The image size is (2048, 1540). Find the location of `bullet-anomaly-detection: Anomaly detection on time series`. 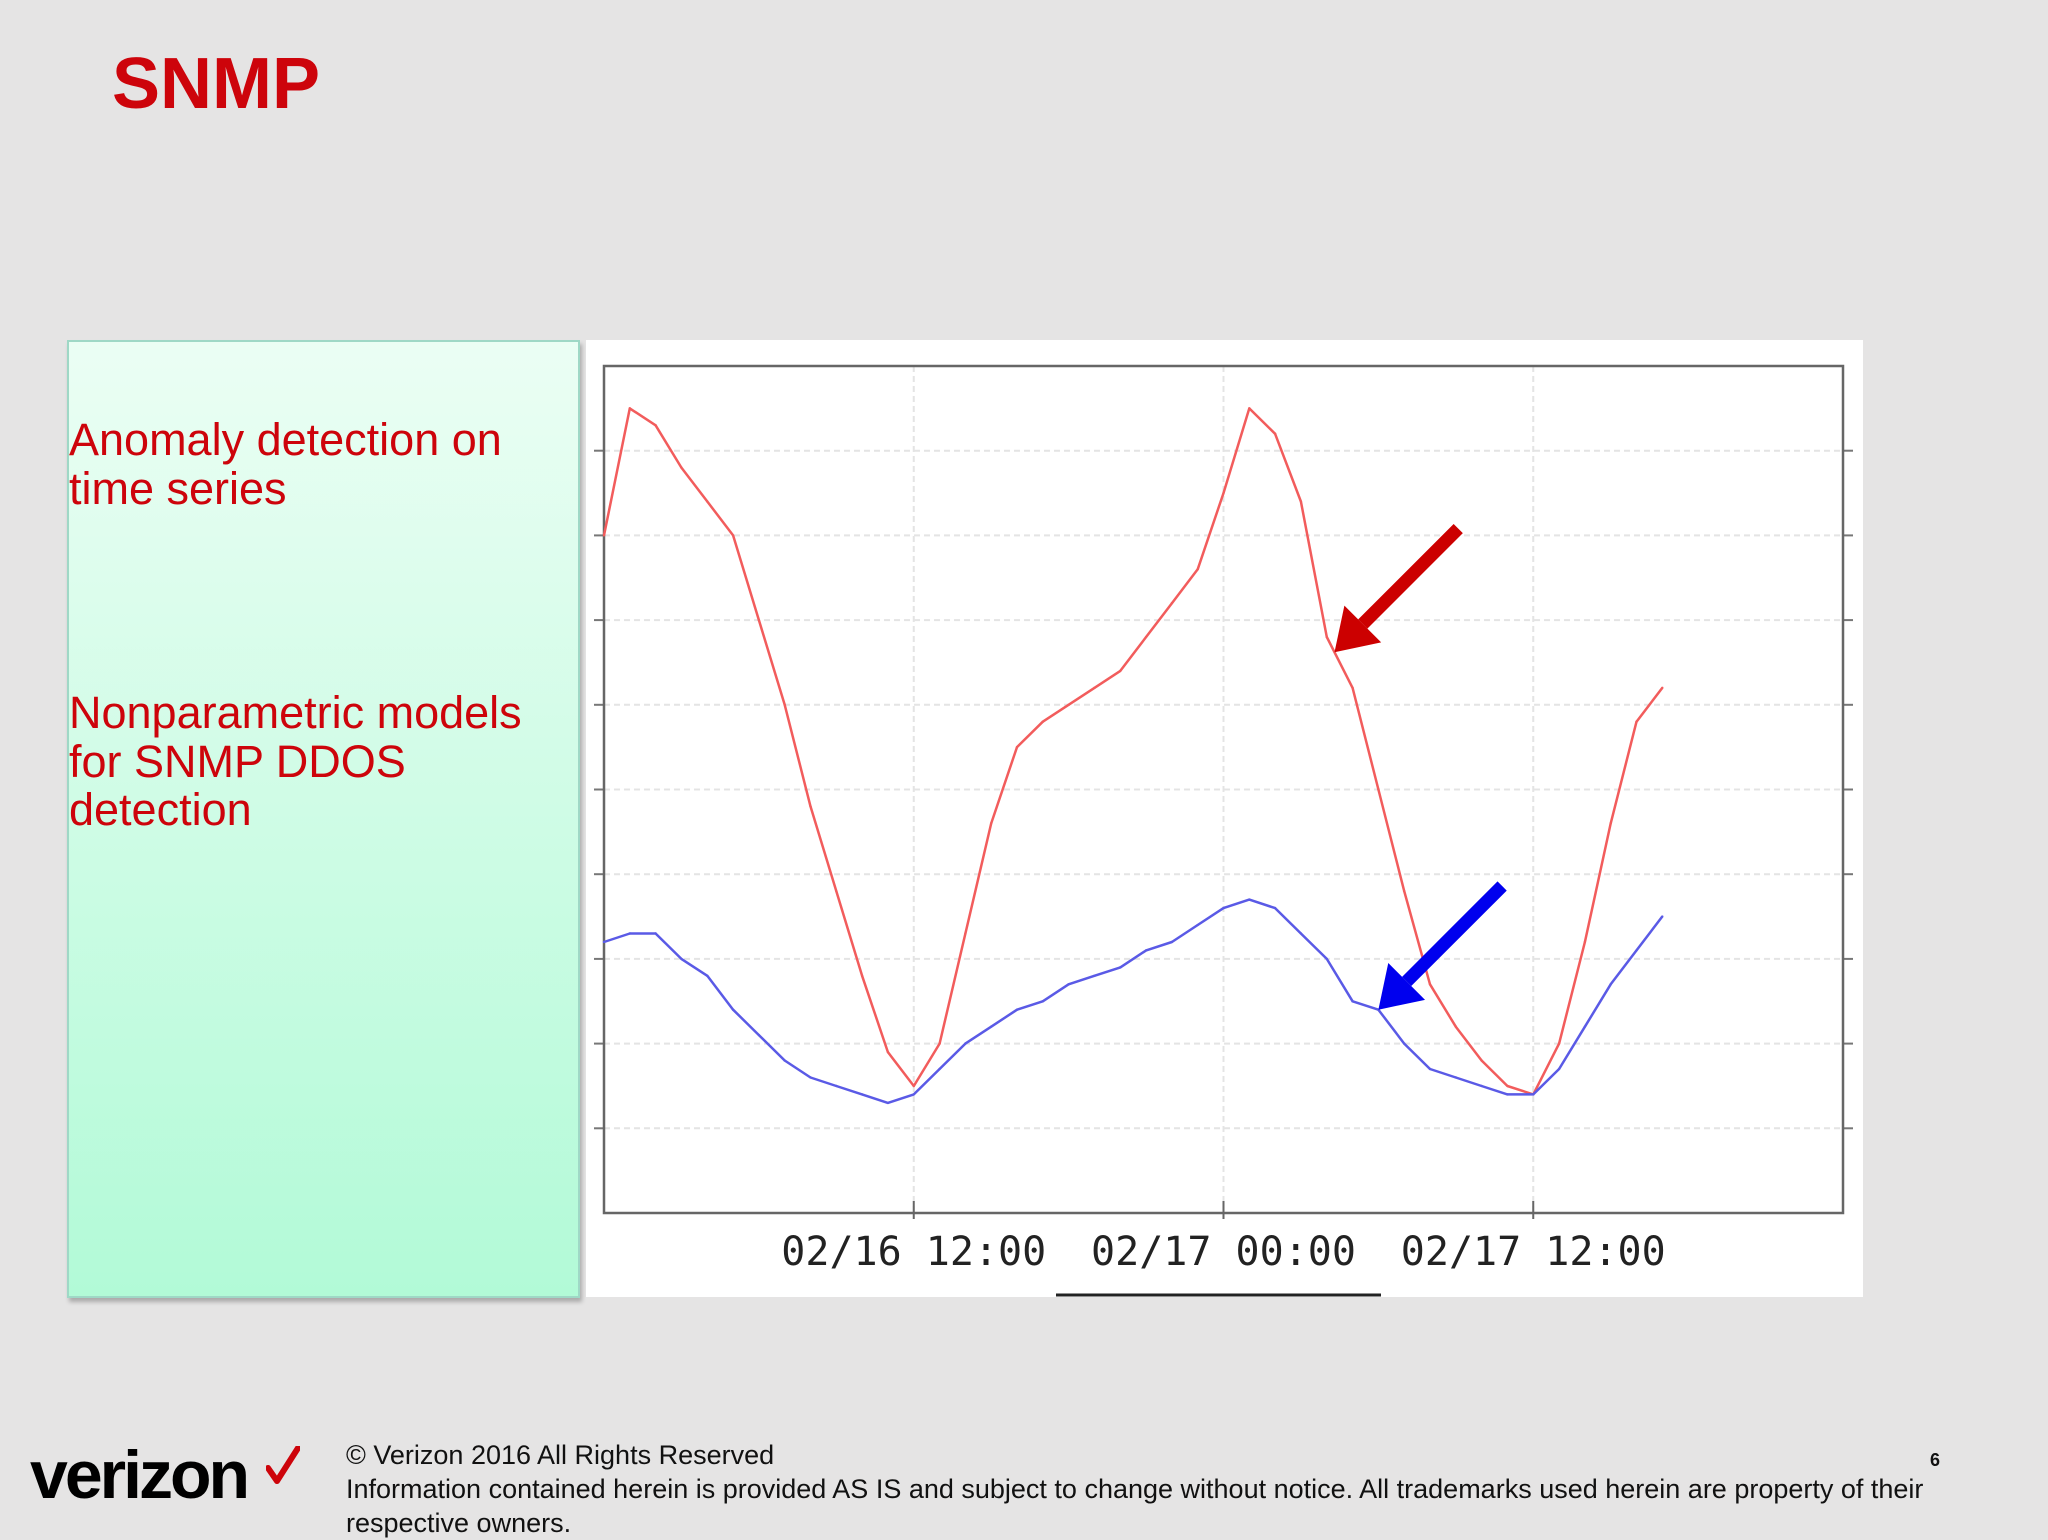

bullet-anomaly-detection: Anomaly detection on time series is located at coordinates (285, 464).